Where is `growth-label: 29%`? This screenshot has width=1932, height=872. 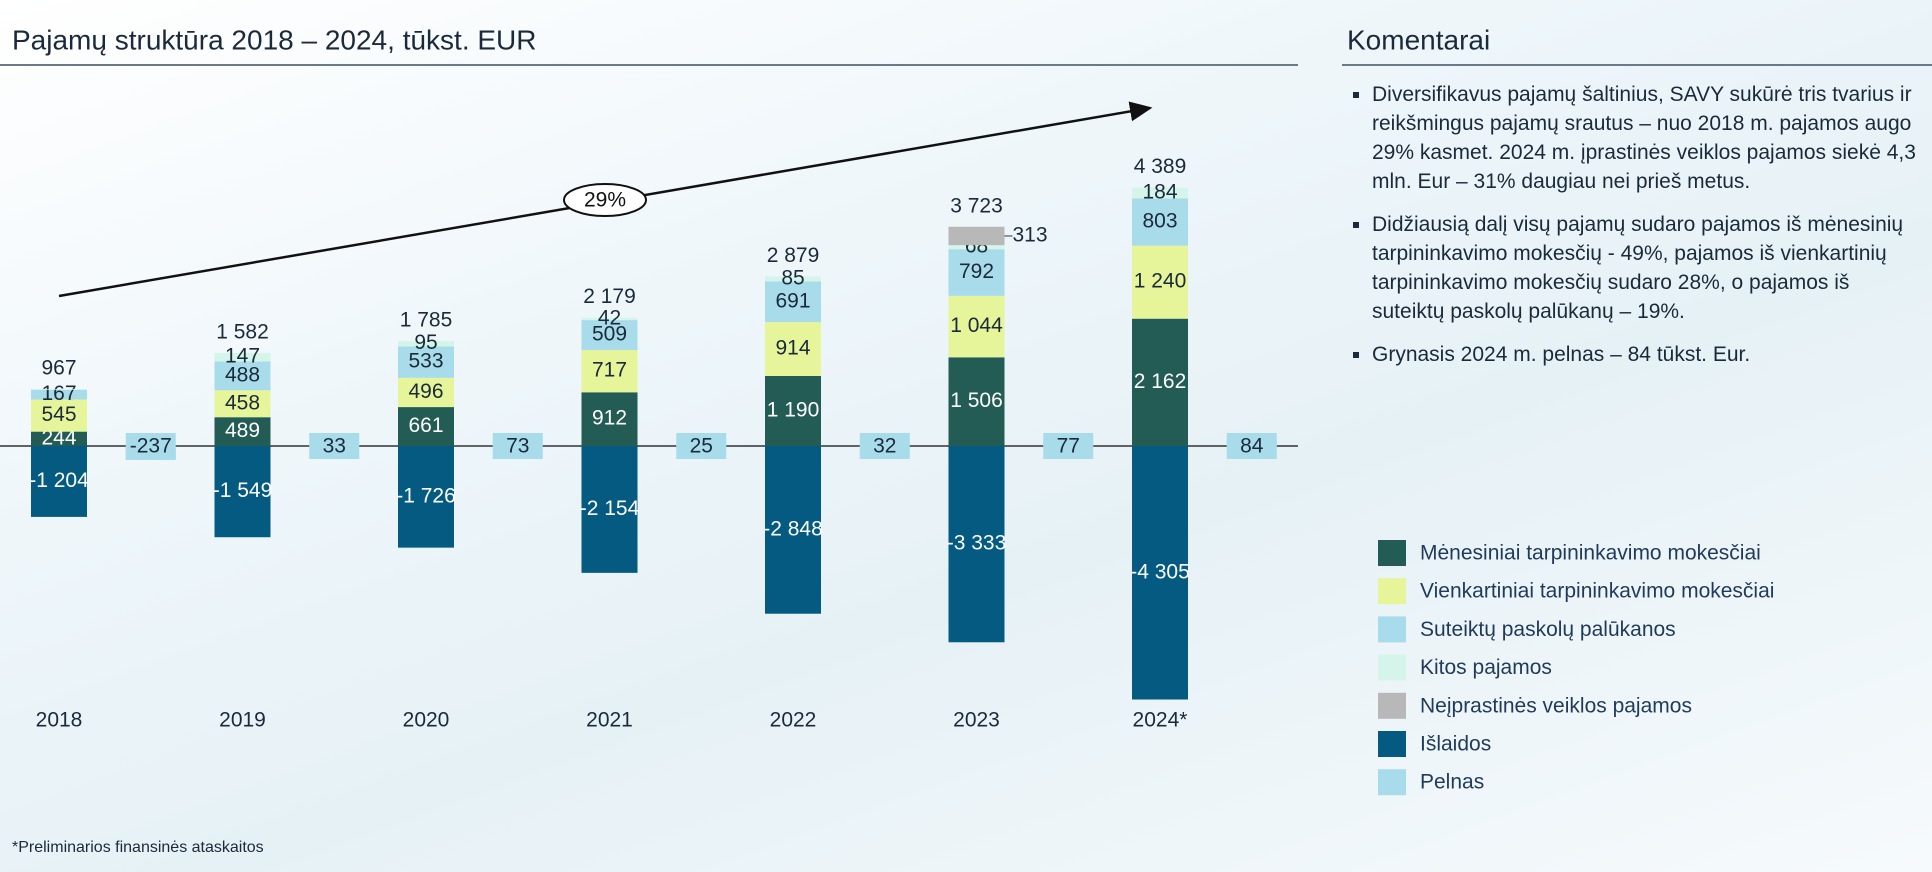 growth-label: 29% is located at coordinates (605, 200).